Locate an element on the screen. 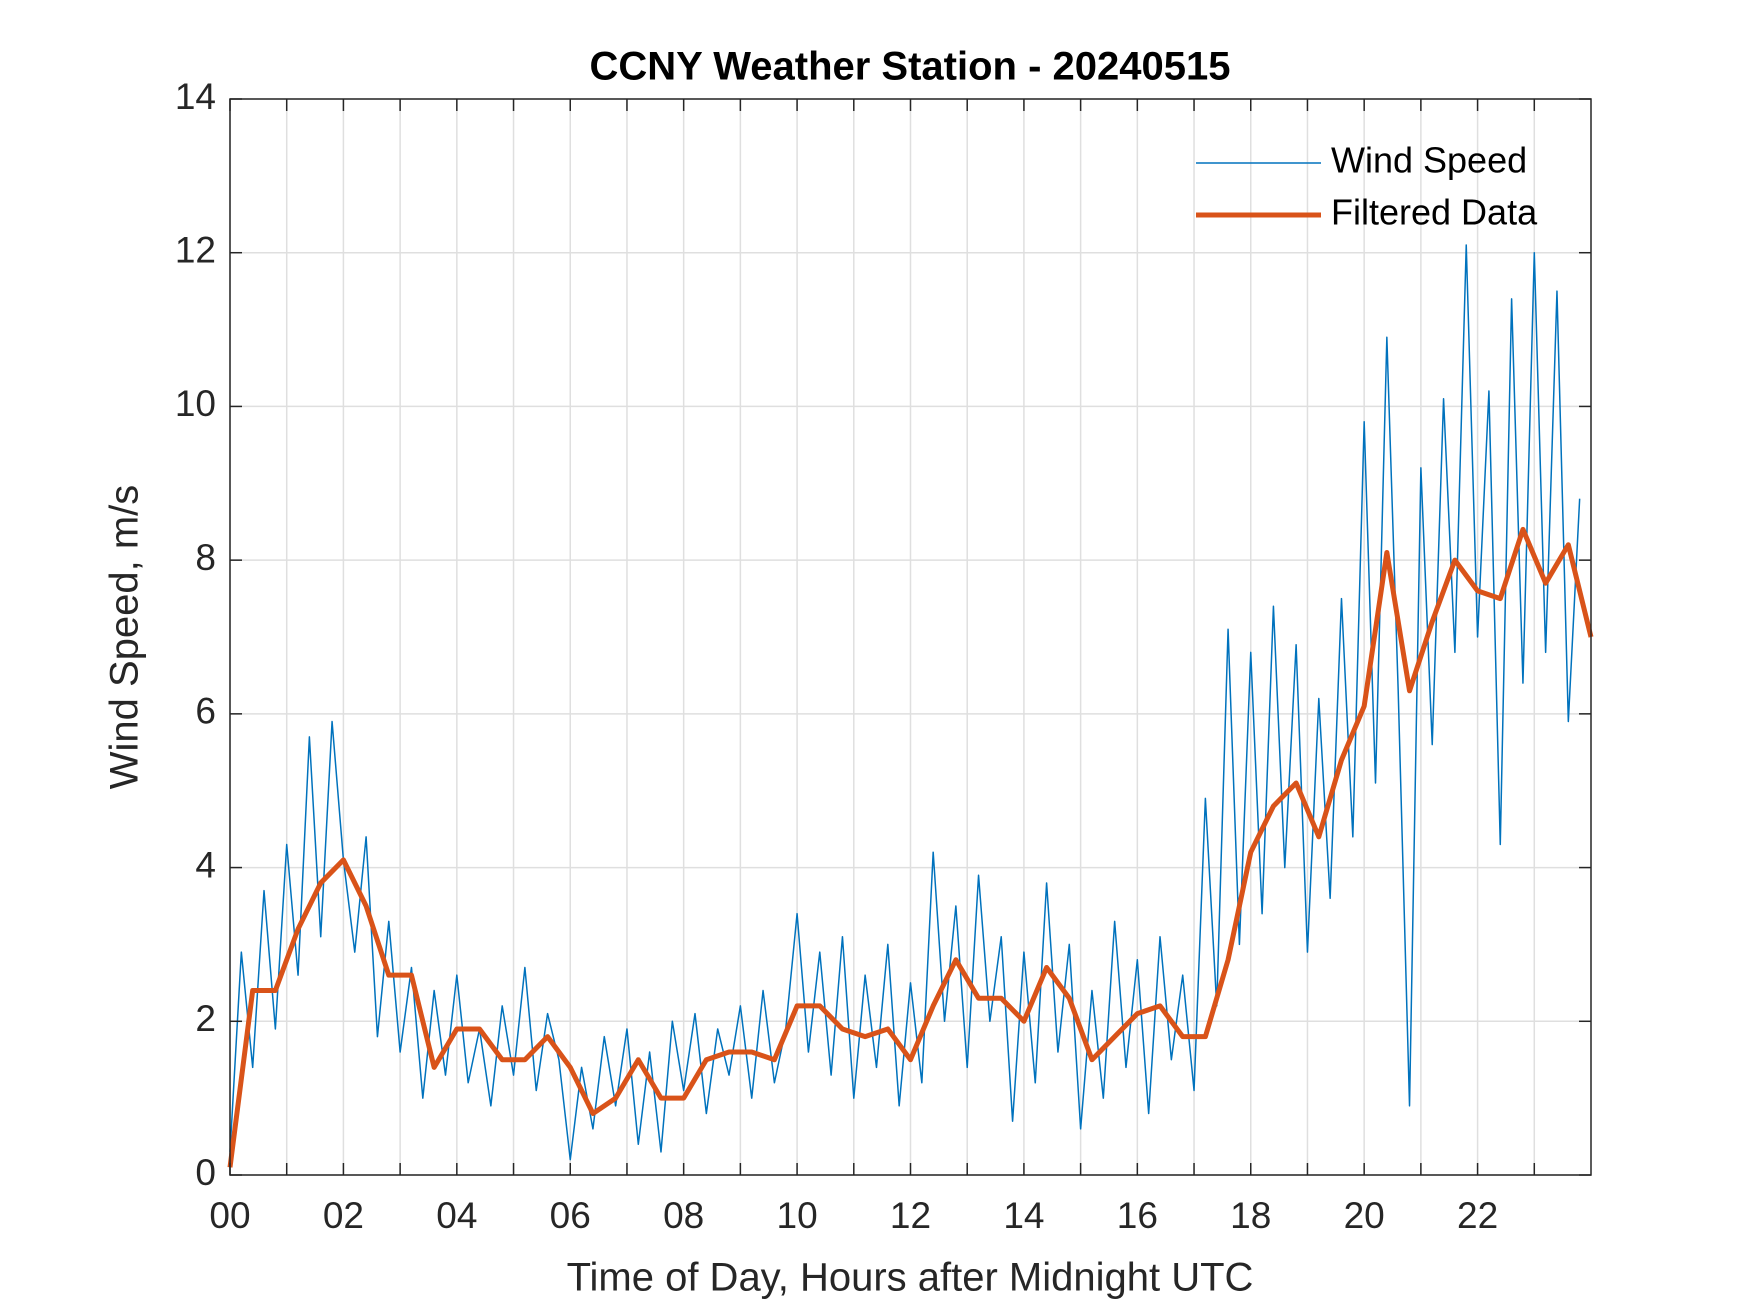 The image size is (1750, 1313). x-axis-label: Time of Day, Hours after Midnight UTC is located at coordinates (910, 1278).